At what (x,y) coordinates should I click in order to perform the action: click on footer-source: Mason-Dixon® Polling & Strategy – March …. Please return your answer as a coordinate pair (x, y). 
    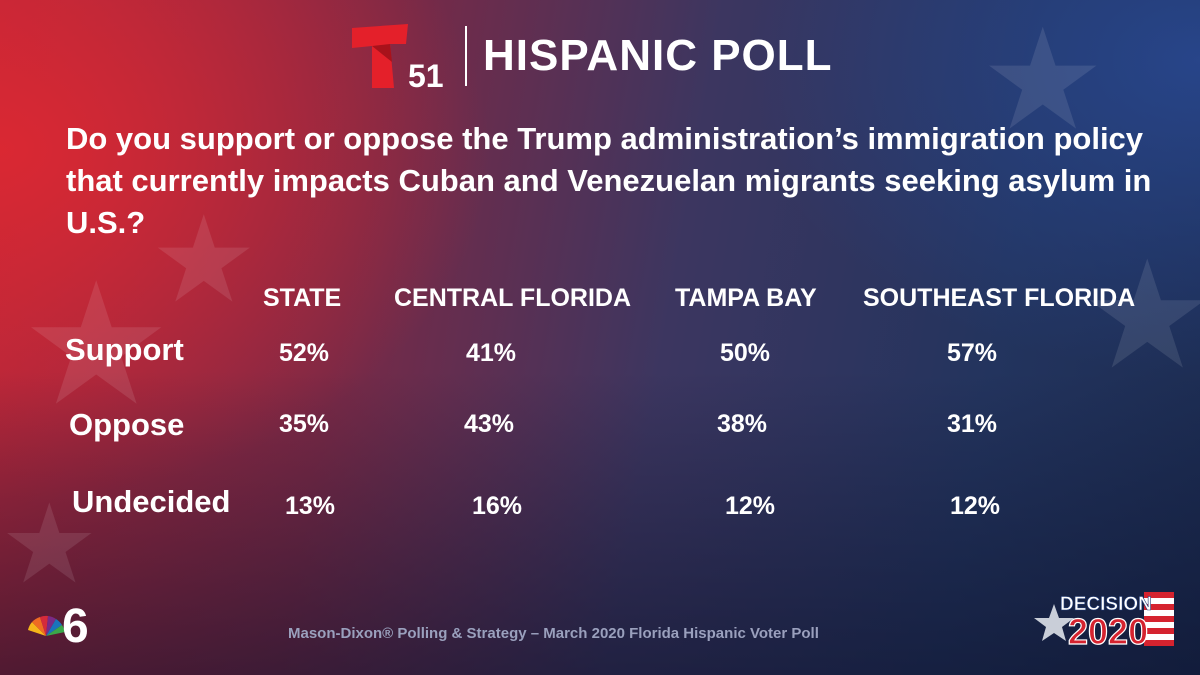
    Looking at the image, I should click on (553, 633).